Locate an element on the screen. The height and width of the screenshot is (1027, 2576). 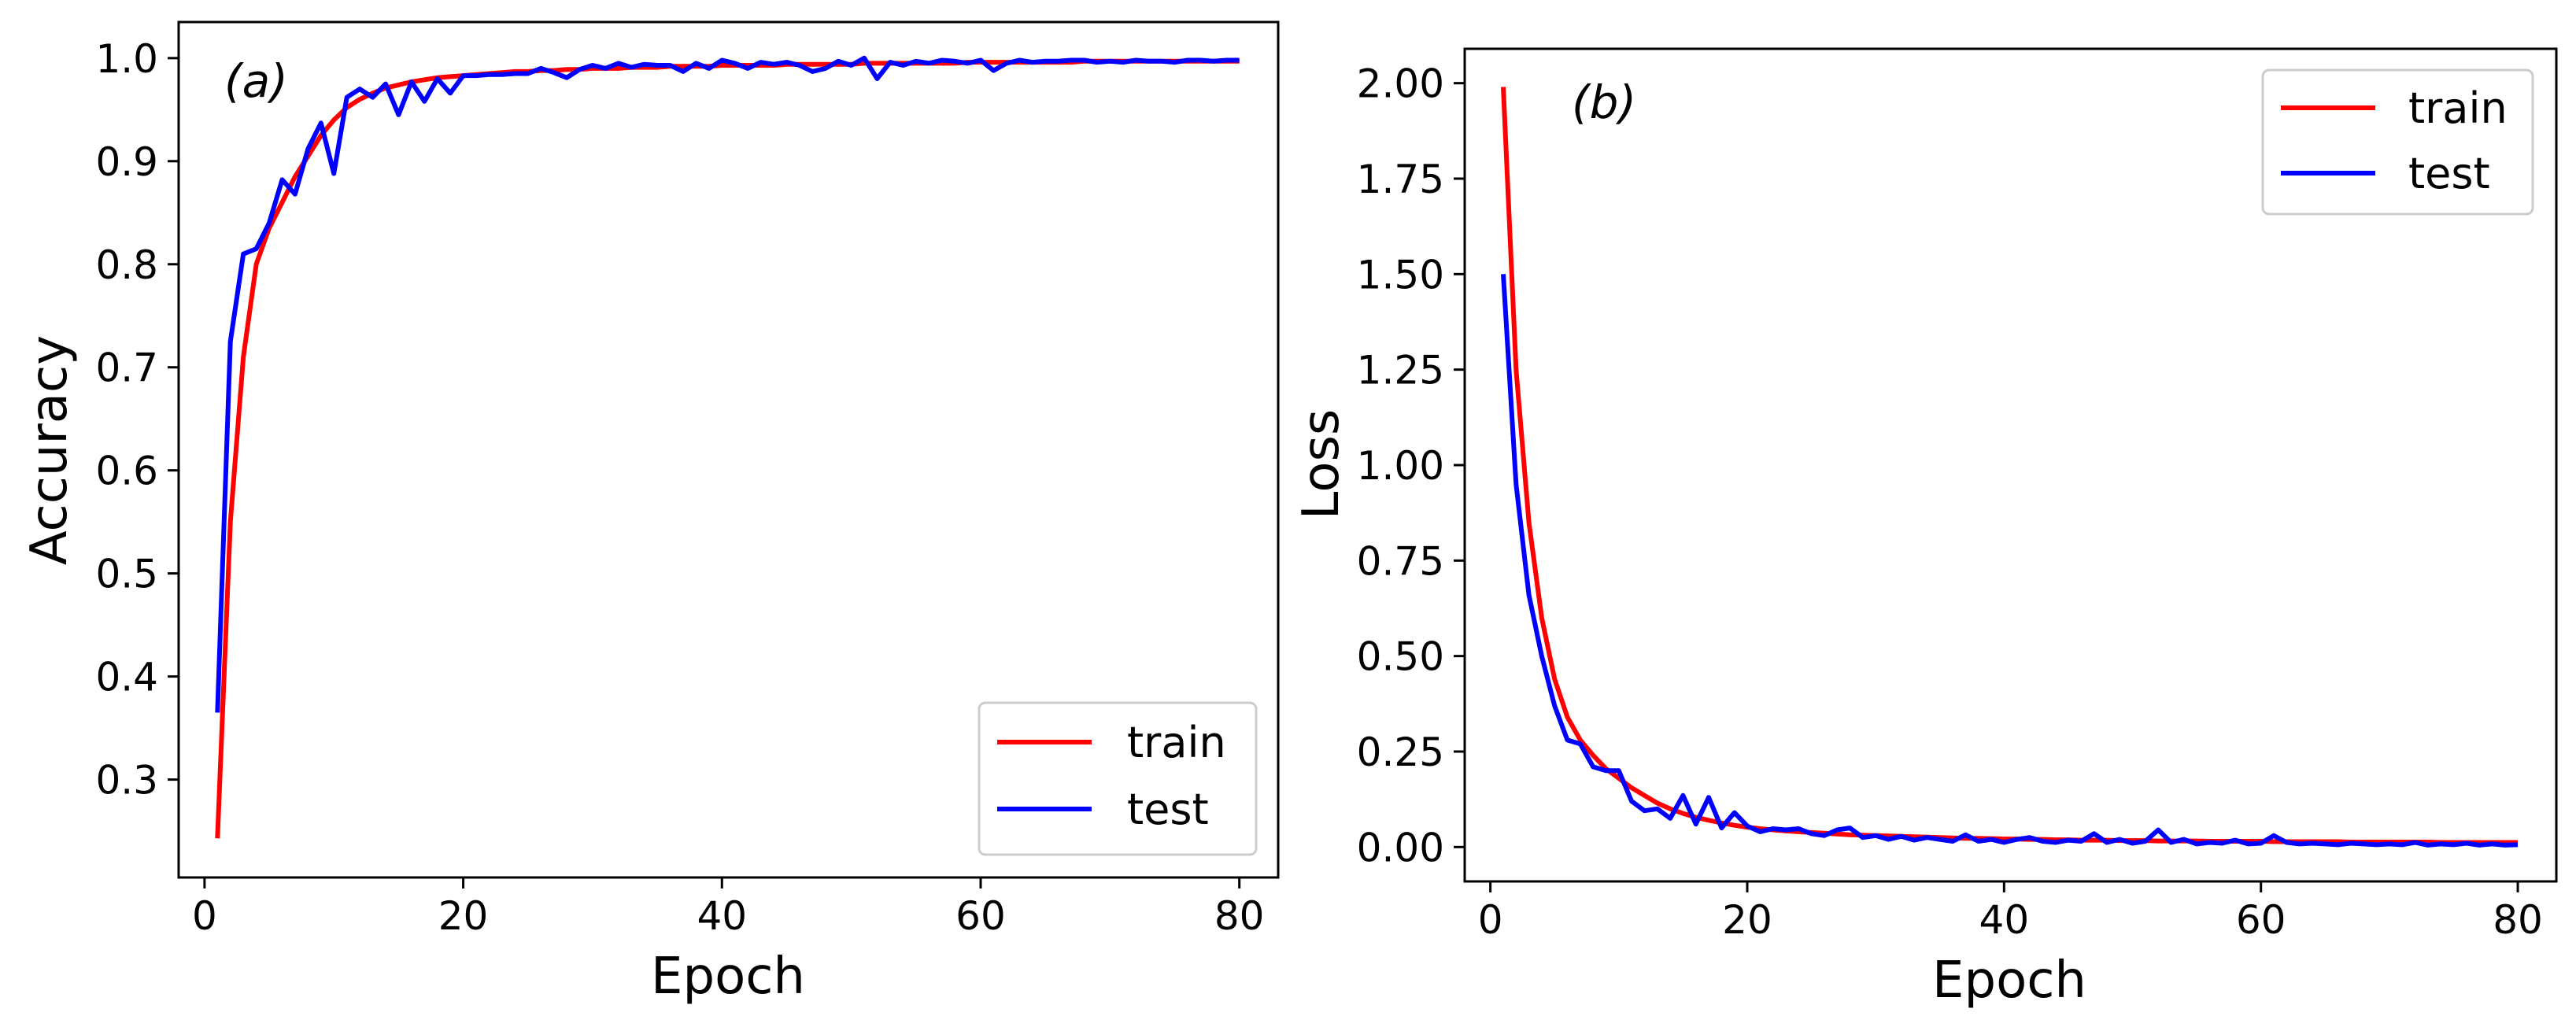
loss-y-tick-label: 1.00 is located at coordinates (1400, 466).